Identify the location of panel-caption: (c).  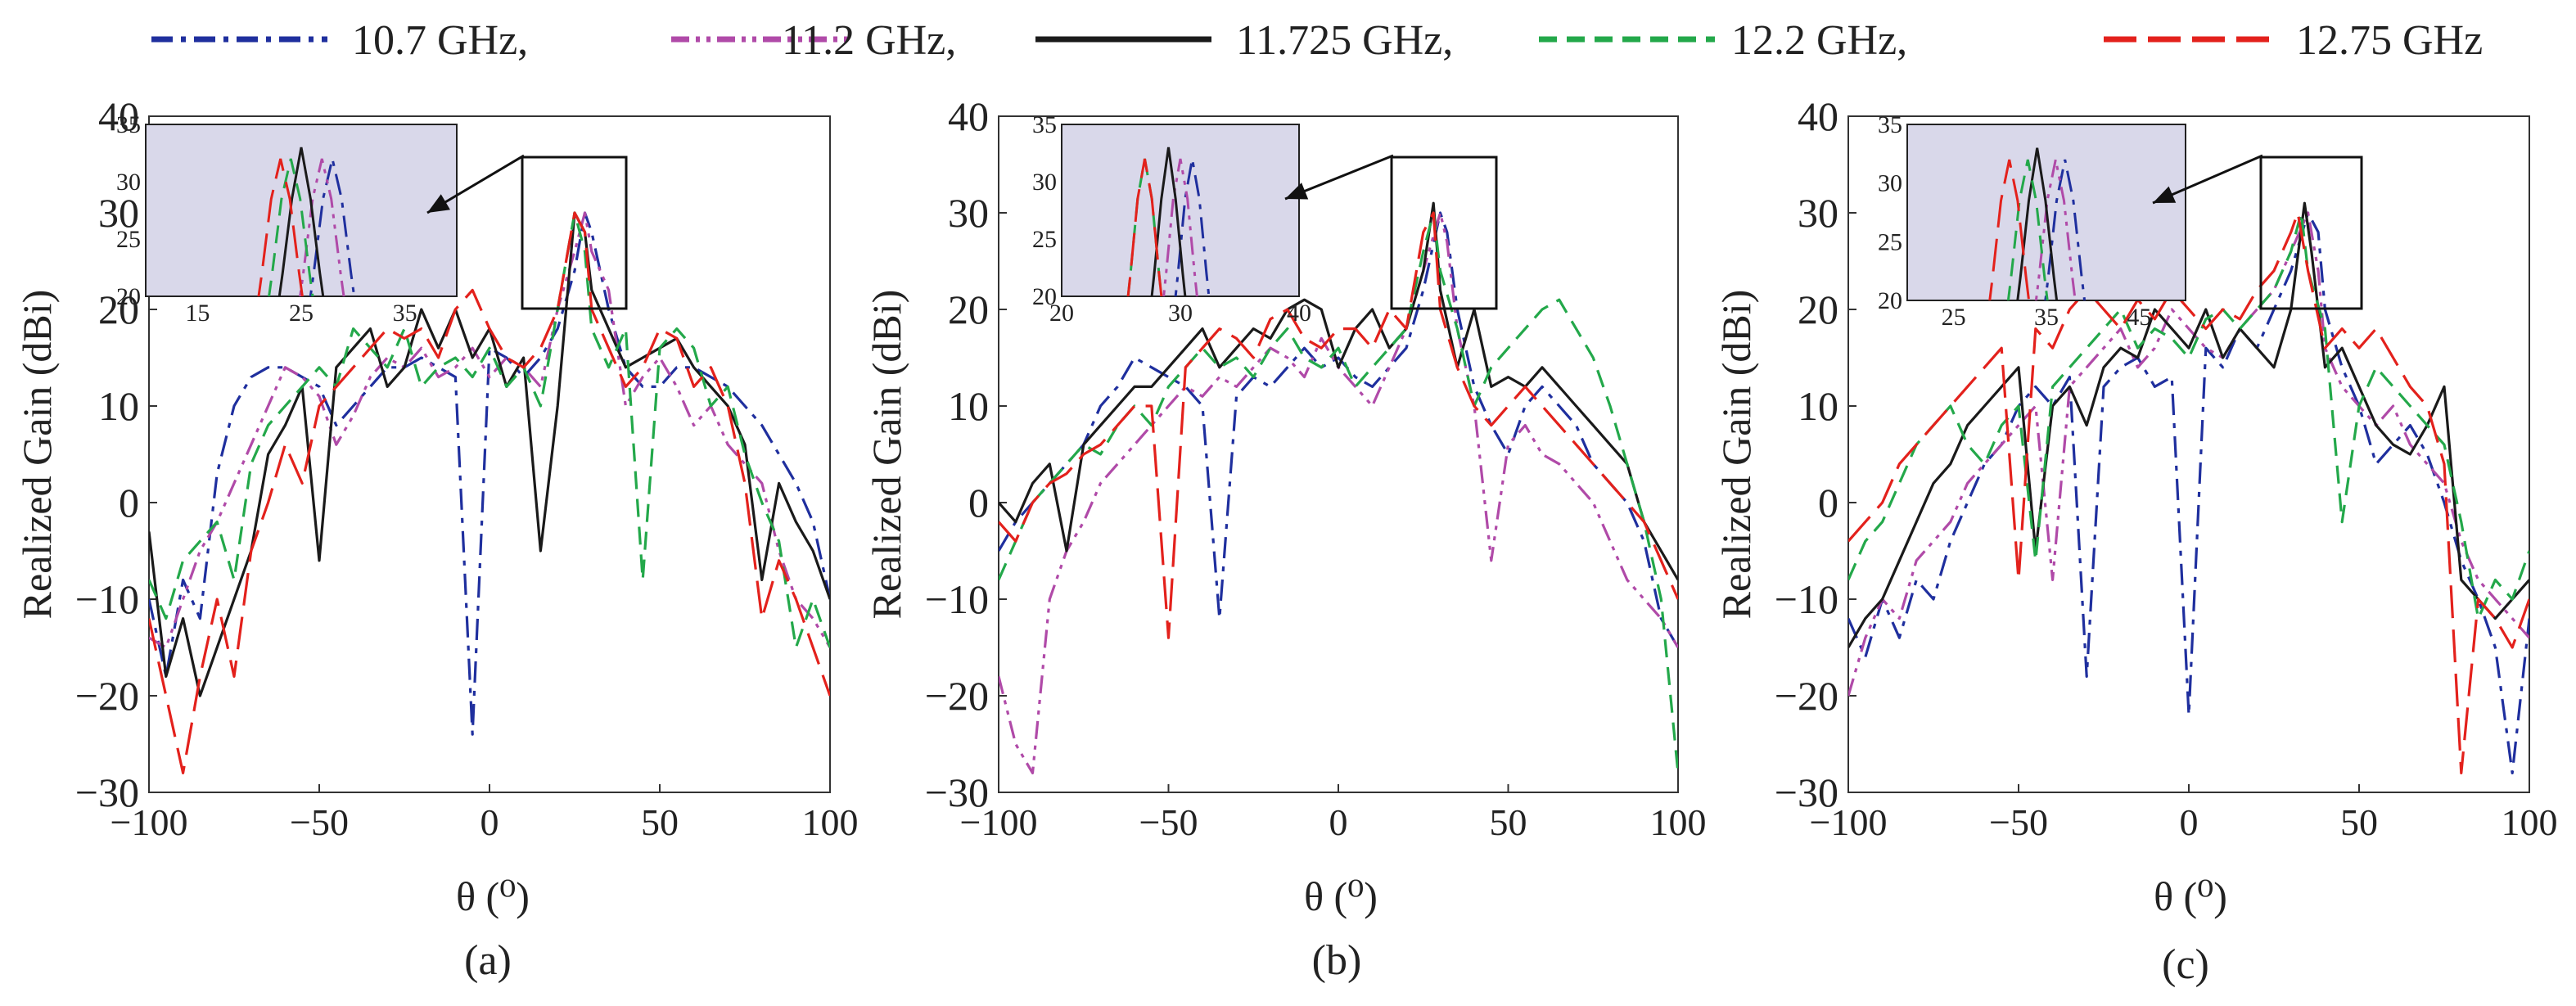
(2185, 964).